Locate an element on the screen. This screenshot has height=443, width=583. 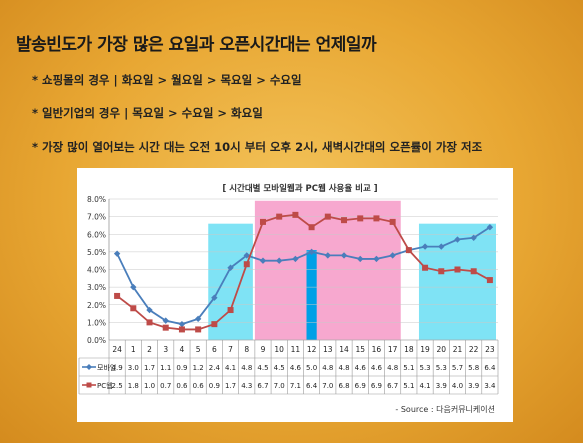
legend-label: 모바일 is located at coordinates (106, 367).